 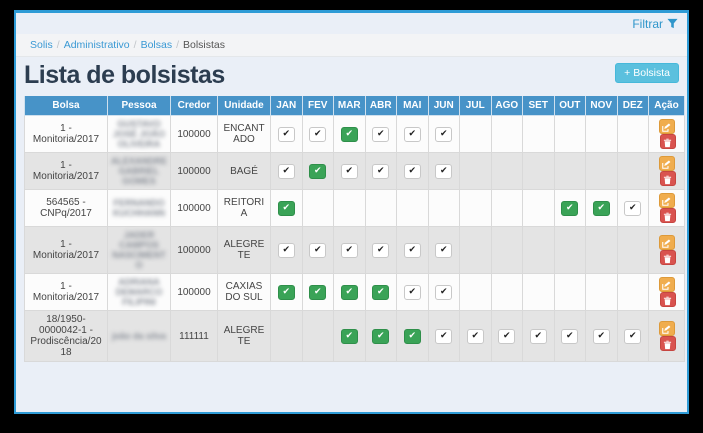 I want to click on month-check-set: ✔, so click(x=538, y=336).